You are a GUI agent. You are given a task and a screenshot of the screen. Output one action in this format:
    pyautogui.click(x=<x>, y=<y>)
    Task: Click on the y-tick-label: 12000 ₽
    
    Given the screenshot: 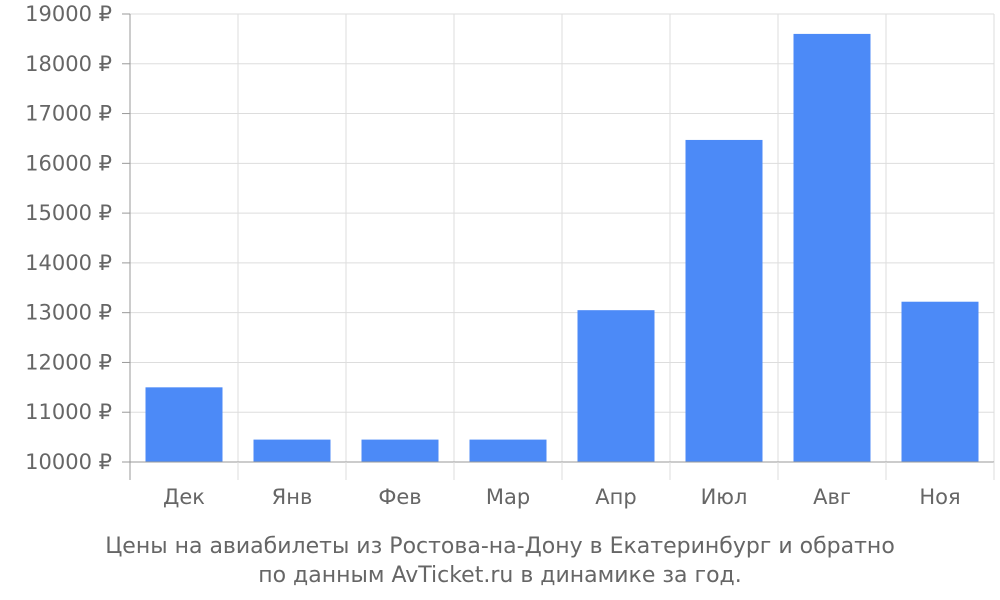 What is the action you would take?
    pyautogui.click(x=68, y=362)
    